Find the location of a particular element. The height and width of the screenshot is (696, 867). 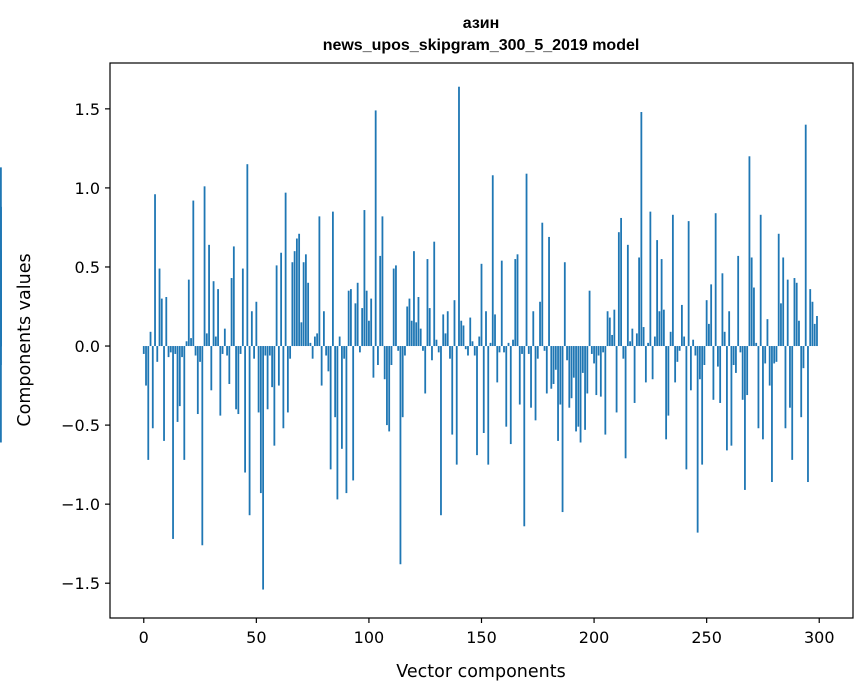

y-tick-label: −1.5 is located at coordinates (80, 583).